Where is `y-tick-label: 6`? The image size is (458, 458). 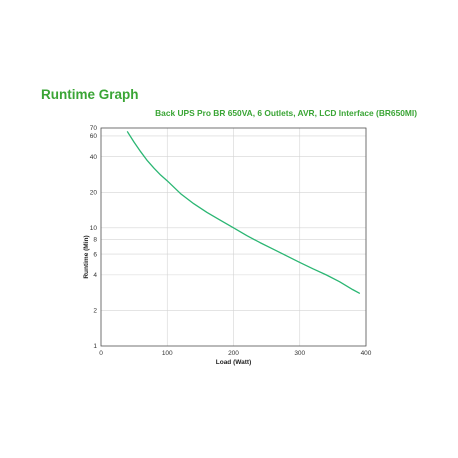
y-tick-label: 6 is located at coordinates (95, 254).